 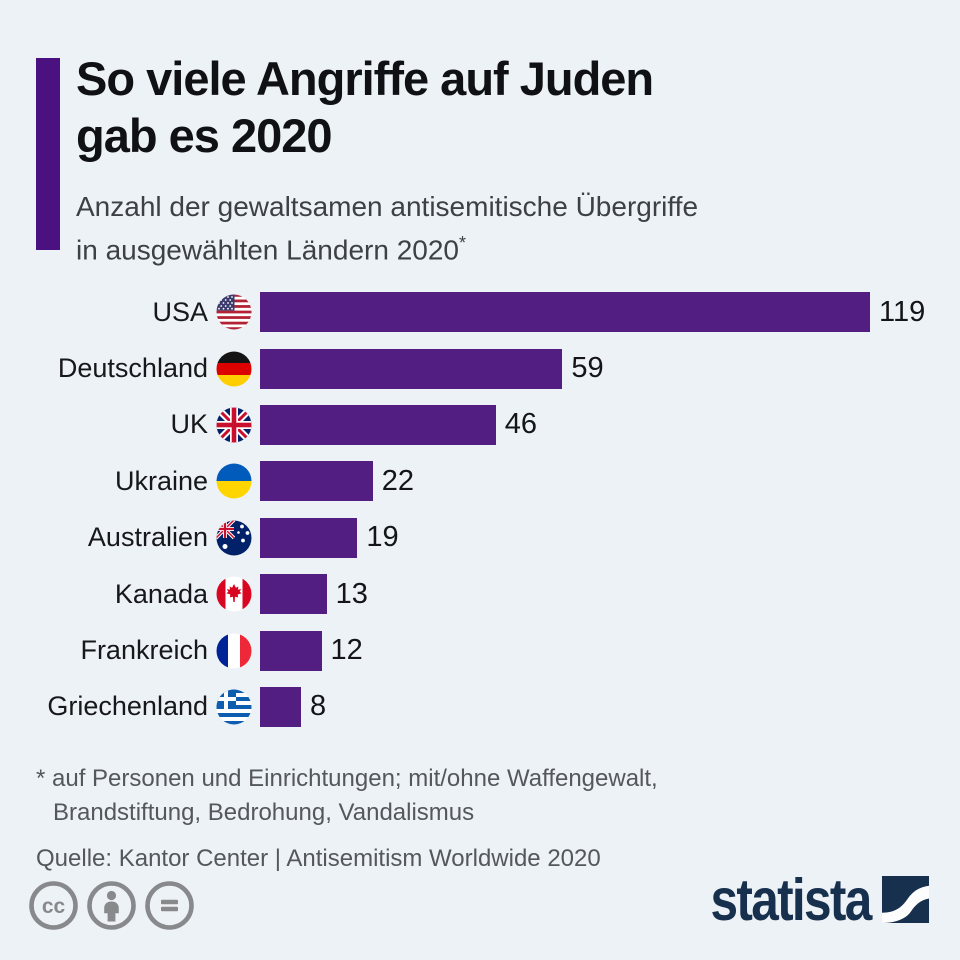 I want to click on country-label: Ukraine, so click(x=161, y=480).